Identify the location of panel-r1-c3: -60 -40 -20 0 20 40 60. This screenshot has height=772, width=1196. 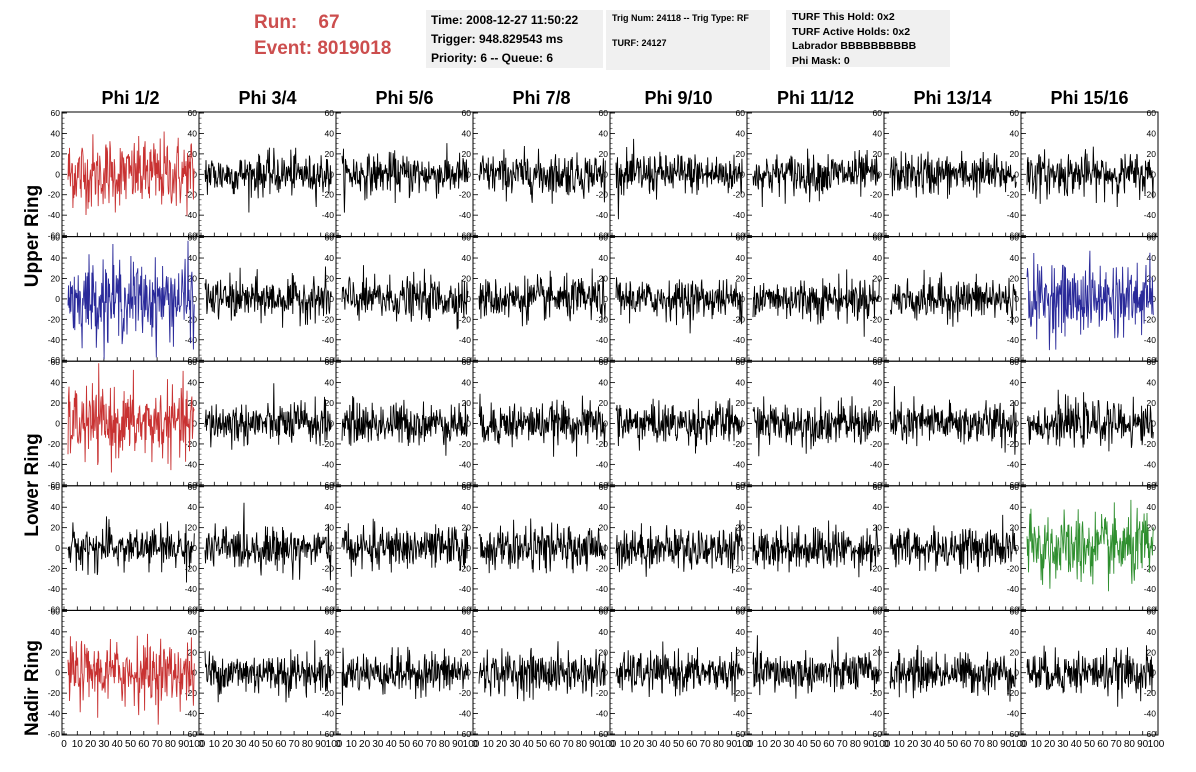
(404, 174).